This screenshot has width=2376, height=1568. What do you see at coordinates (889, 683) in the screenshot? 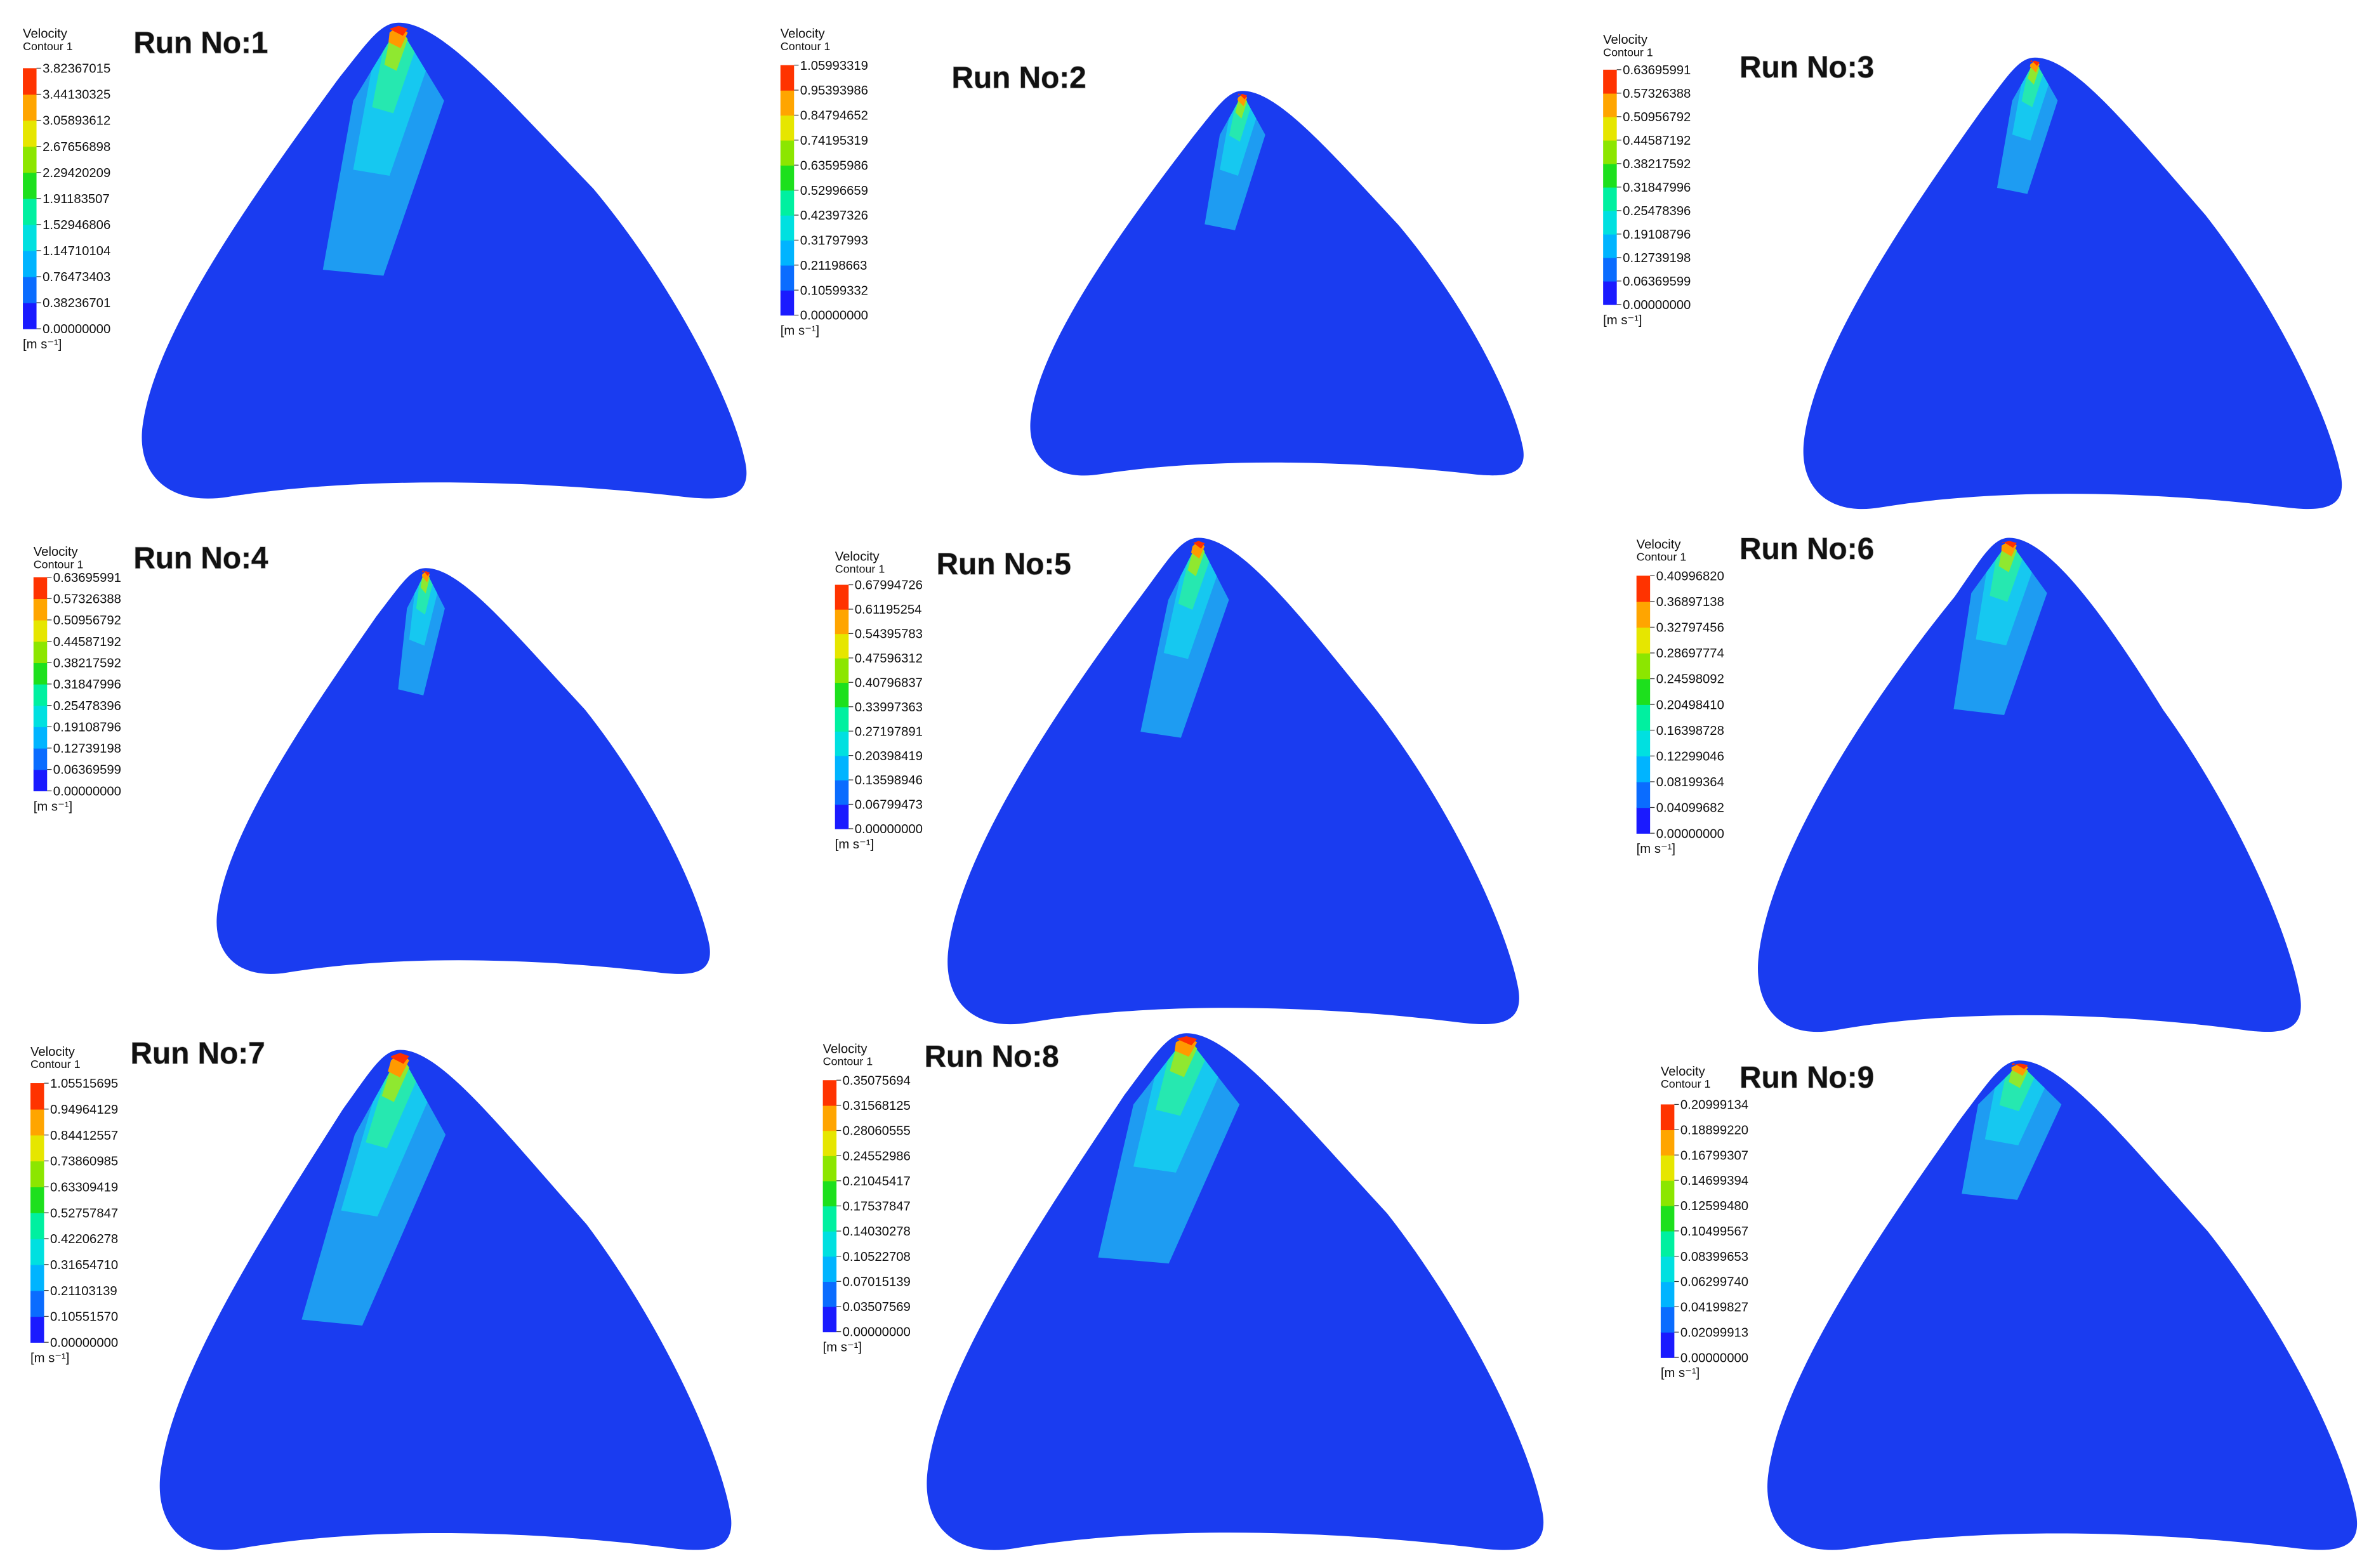
I see `legend-label: 0.40796837` at bounding box center [889, 683].